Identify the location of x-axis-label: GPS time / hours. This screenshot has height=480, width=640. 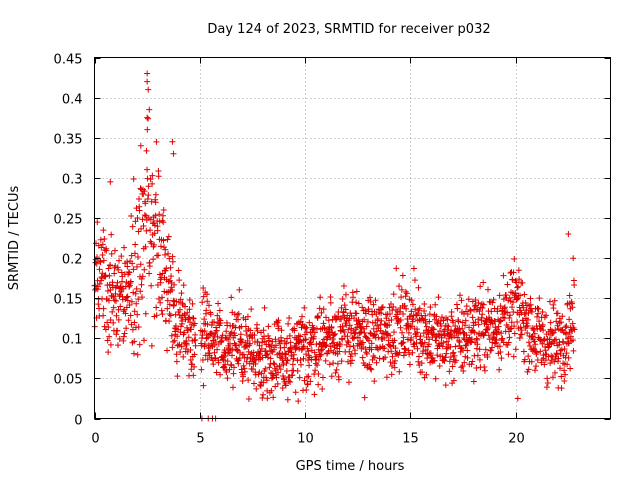
(350, 466).